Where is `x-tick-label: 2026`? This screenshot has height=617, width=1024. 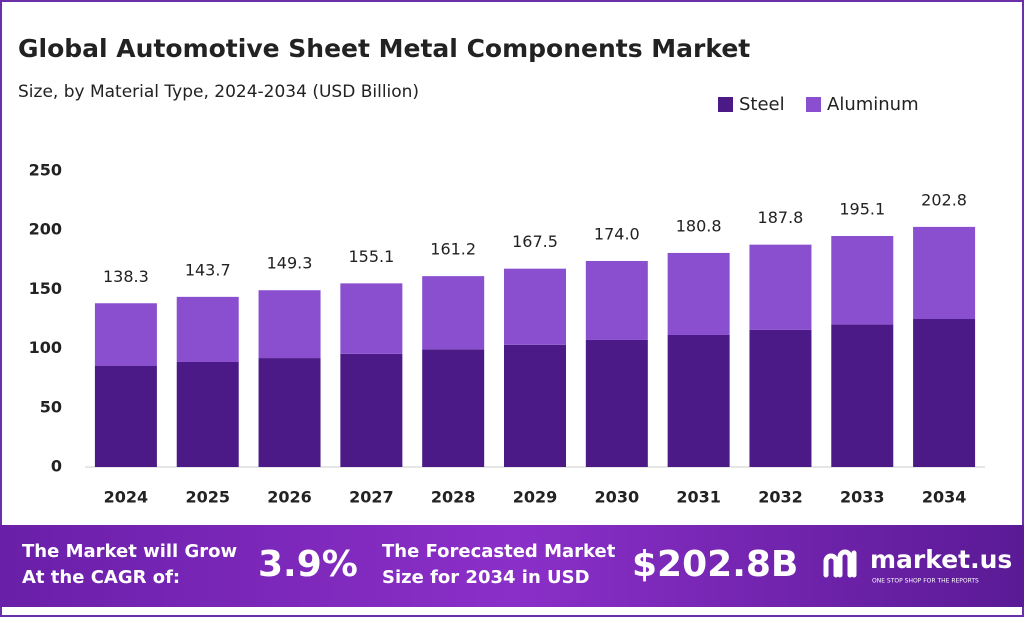 x-tick-label: 2026 is located at coordinates (289, 497).